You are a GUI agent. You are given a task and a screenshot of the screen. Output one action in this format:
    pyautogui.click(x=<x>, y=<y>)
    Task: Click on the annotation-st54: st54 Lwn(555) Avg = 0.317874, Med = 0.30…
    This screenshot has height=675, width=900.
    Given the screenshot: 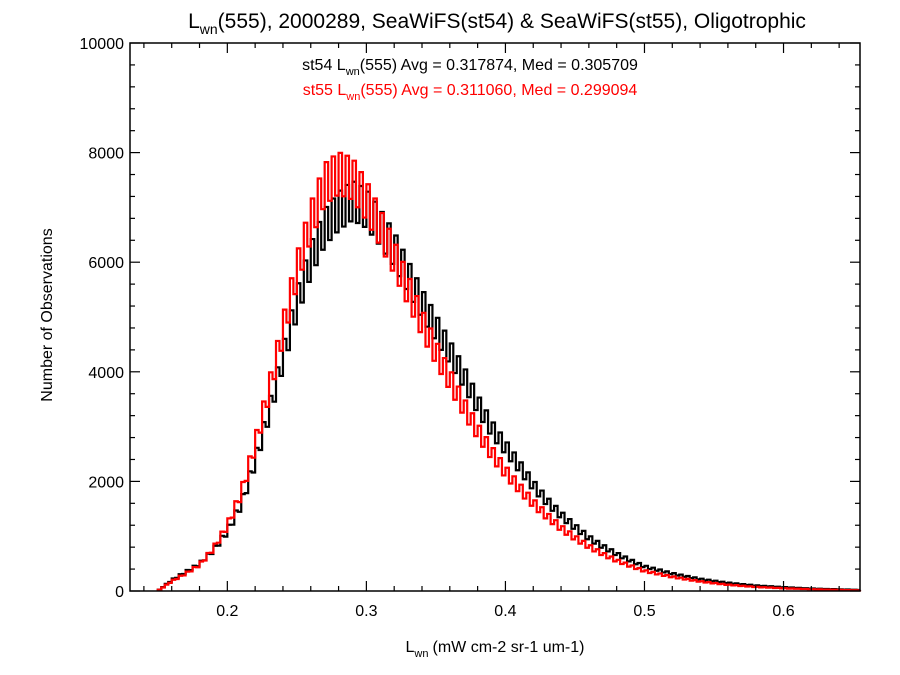 What is the action you would take?
    pyautogui.click(x=470, y=67)
    